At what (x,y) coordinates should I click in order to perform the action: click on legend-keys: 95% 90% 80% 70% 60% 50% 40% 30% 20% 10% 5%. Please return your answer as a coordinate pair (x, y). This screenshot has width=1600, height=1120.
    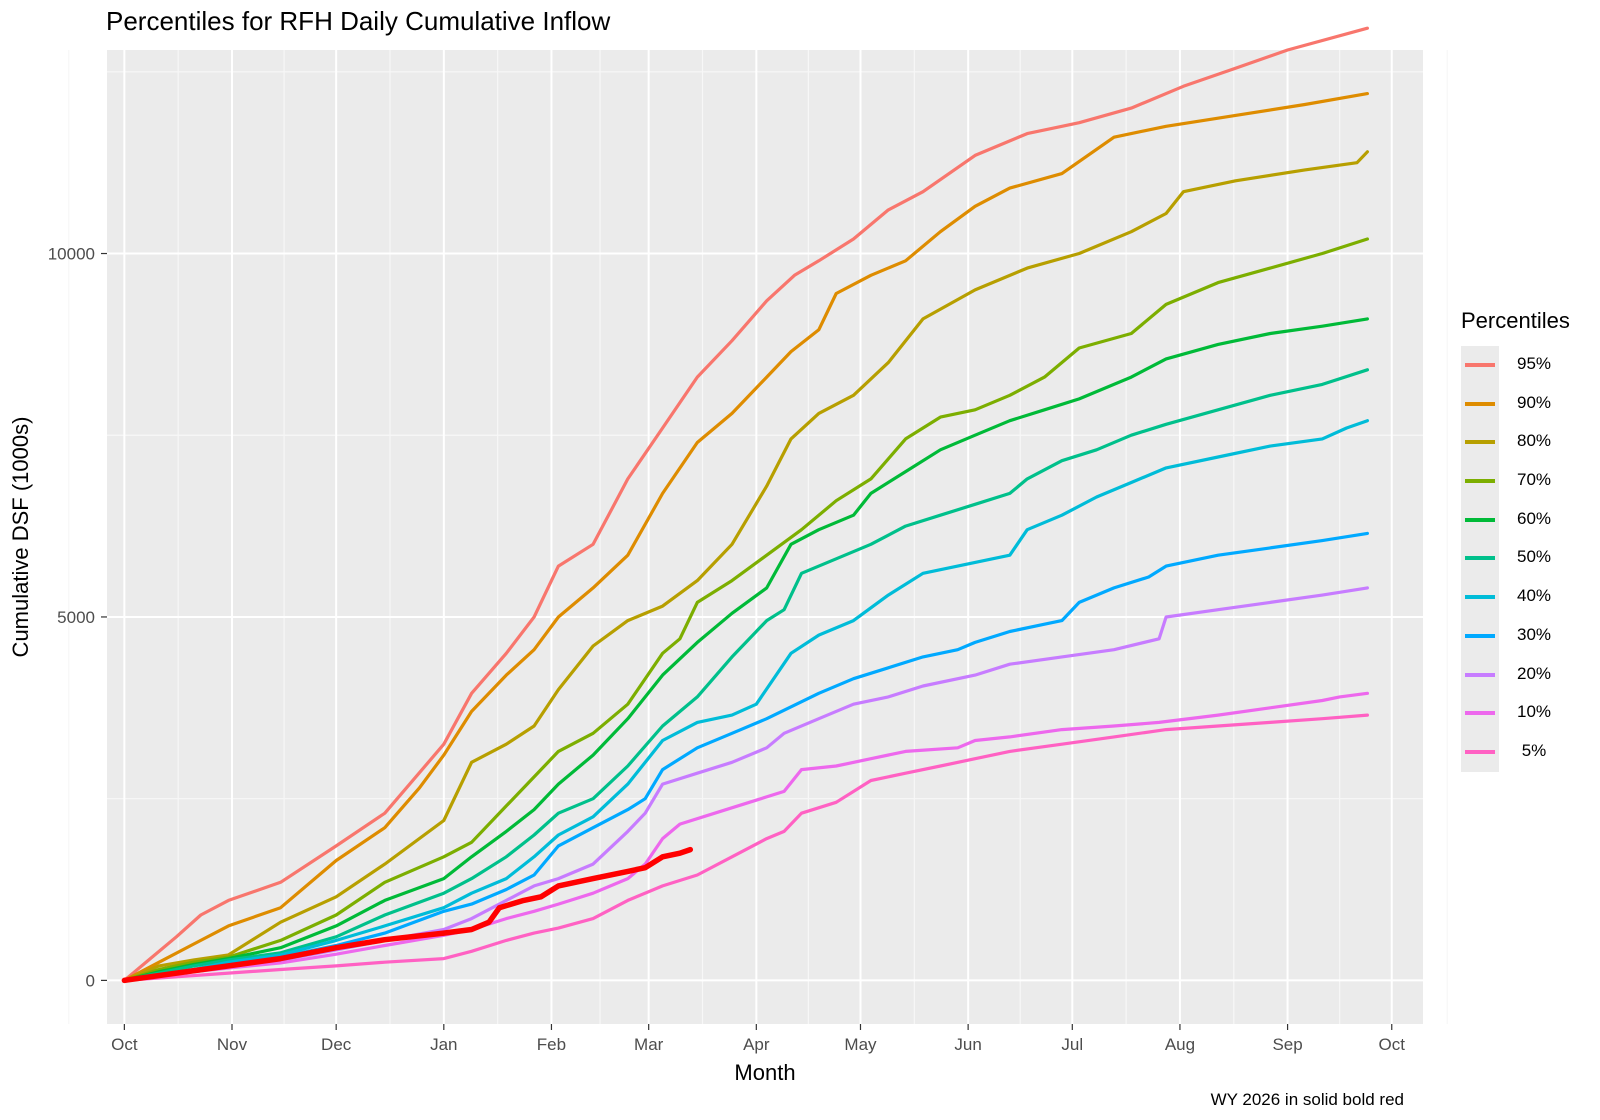
    Looking at the image, I should click on (1506, 559).